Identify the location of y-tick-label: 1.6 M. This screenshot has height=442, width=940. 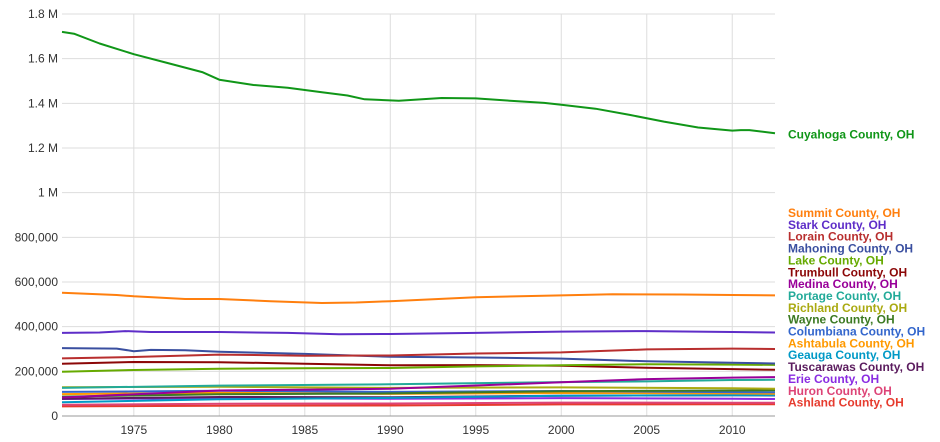
(43, 59).